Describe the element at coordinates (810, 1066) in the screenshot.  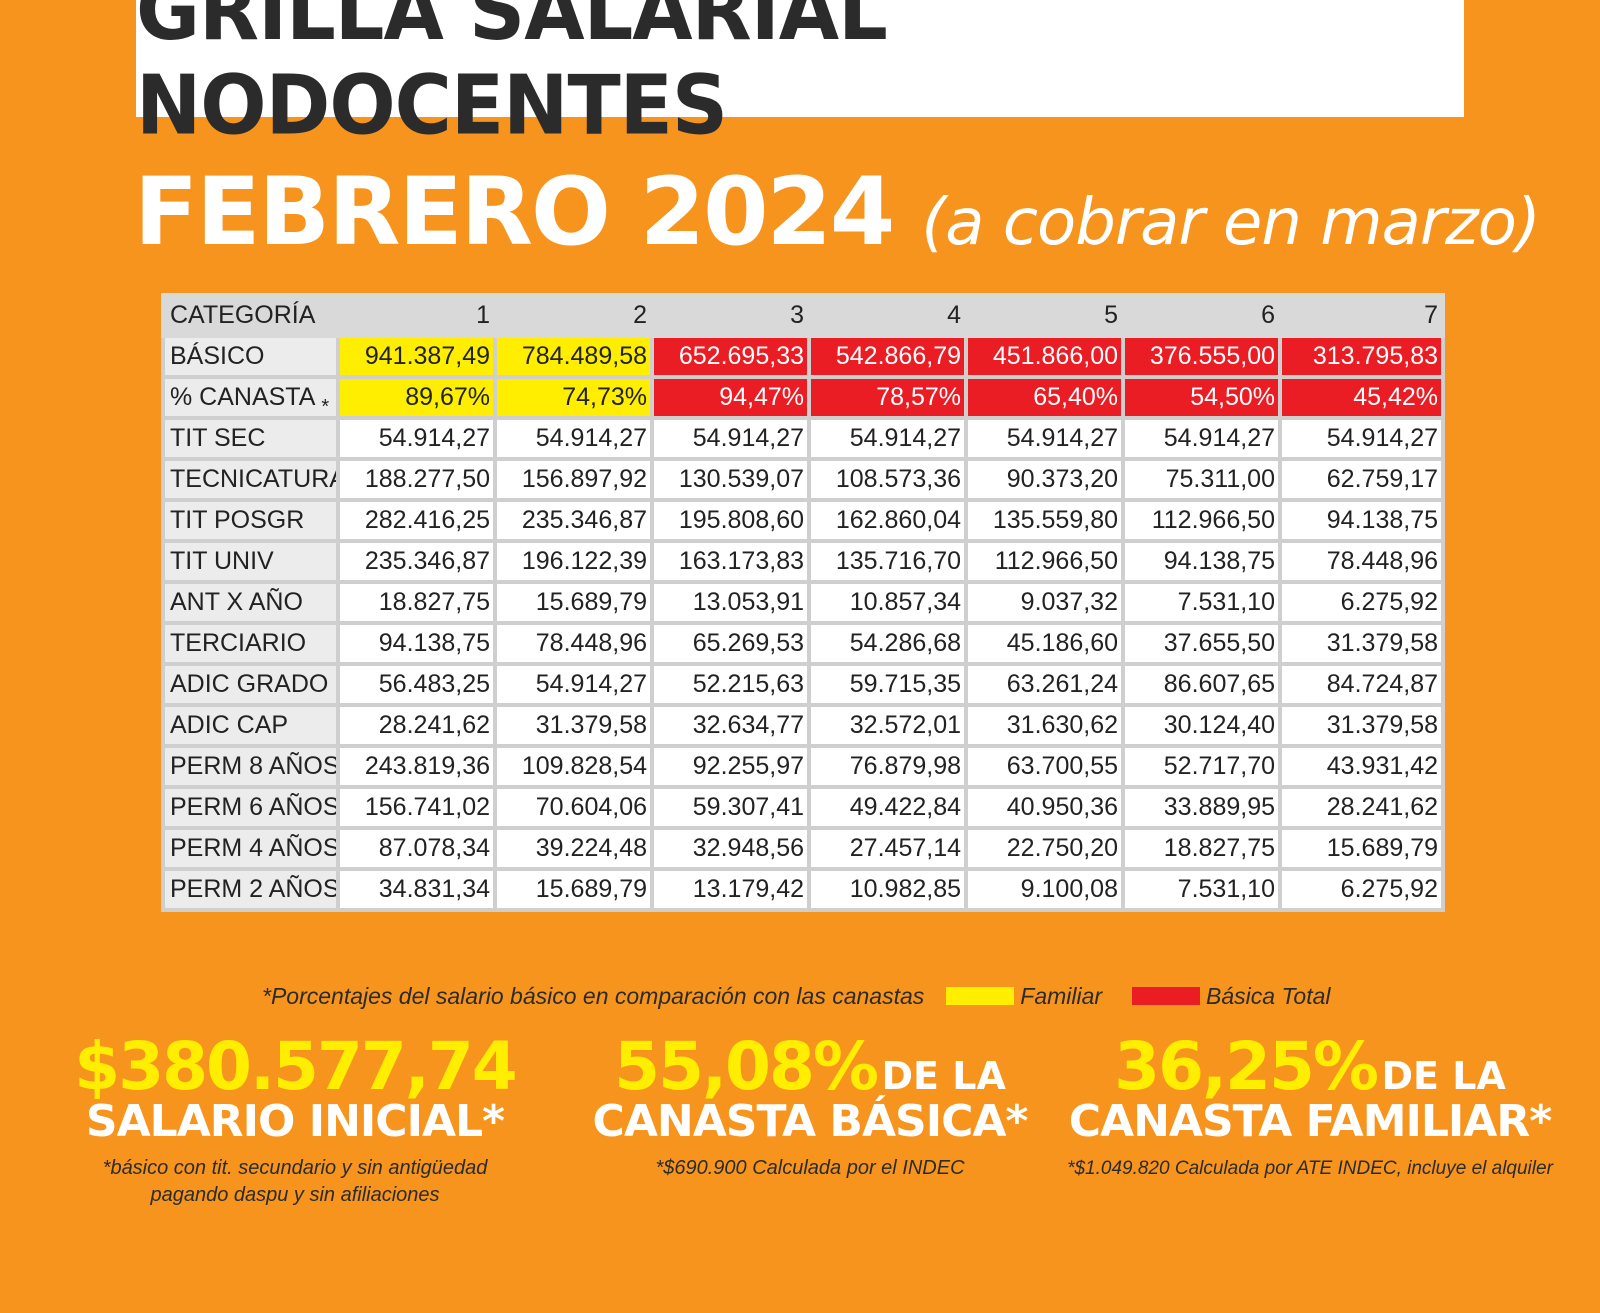
I see `stat-number-line: 55,08% DE LA` at that location.